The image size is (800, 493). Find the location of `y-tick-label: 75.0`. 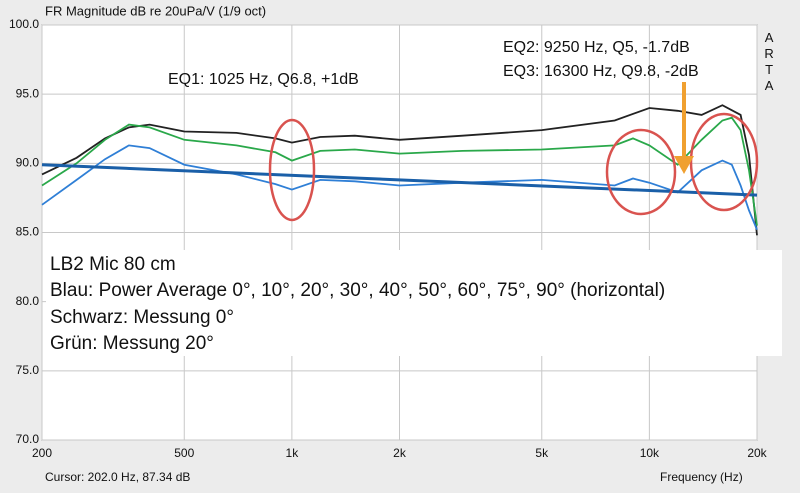

y-tick-label: 75.0 is located at coordinates (28, 370).